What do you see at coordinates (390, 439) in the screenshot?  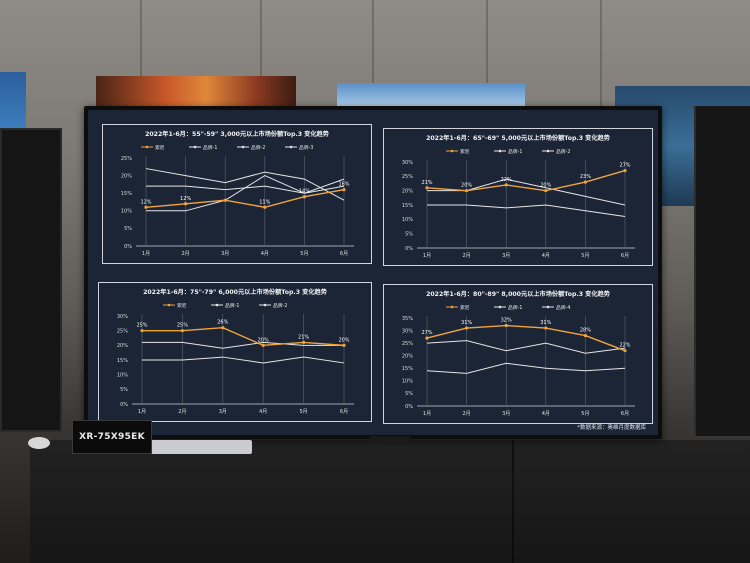 I see `tv-stand` at bounding box center [390, 439].